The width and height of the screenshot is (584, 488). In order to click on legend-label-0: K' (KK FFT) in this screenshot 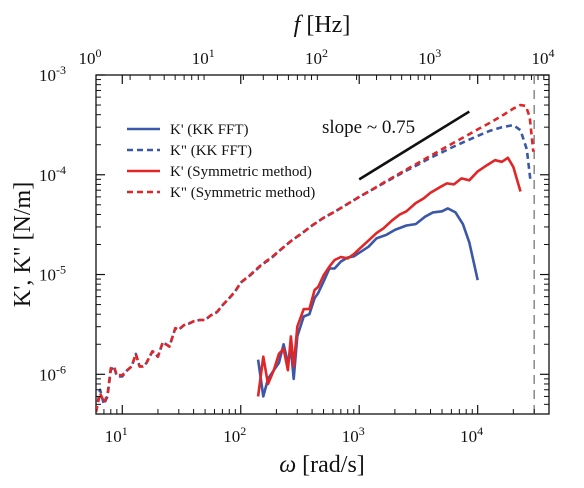, I will do `click(209, 130)`.